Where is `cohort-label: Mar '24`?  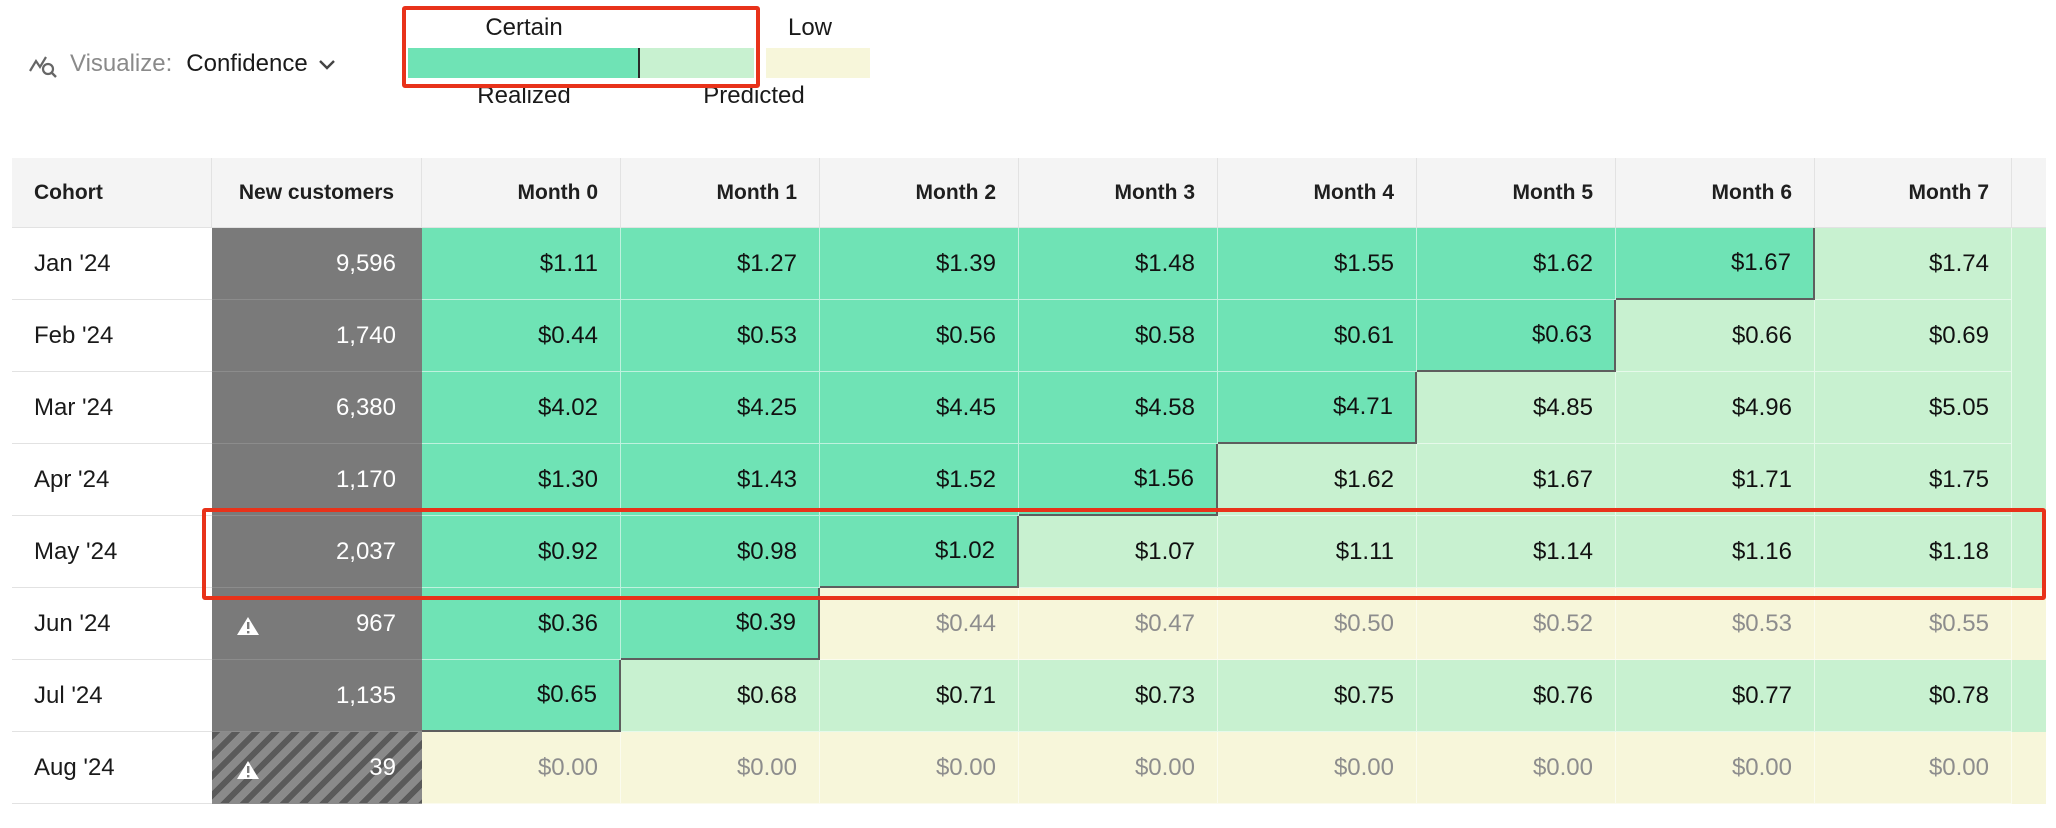 cohort-label: Mar '24 is located at coordinates (112, 408).